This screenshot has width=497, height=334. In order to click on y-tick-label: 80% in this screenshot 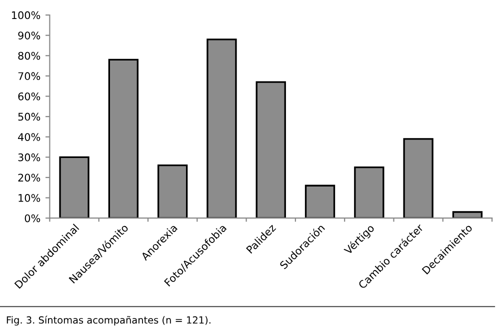, I will do `click(29, 56)`.